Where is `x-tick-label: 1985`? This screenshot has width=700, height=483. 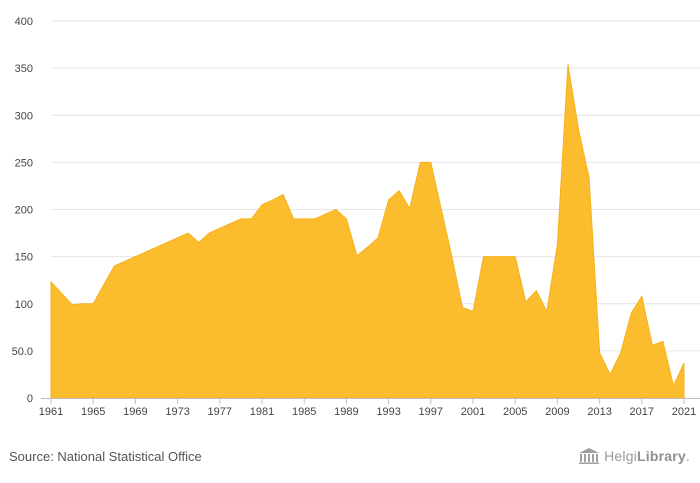 x-tick-label: 1985 is located at coordinates (304, 412).